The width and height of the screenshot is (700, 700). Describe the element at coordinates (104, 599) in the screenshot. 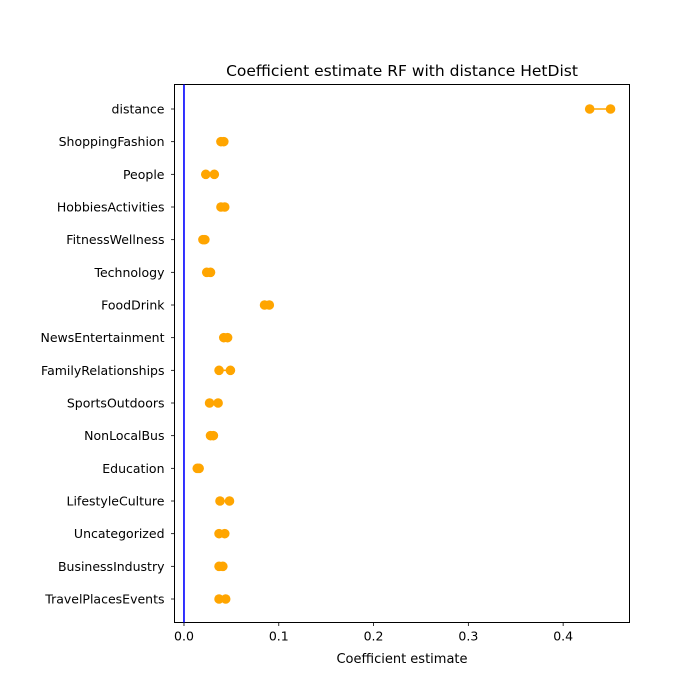

I see `y-tick-label: TravelPlacesEvents` at that location.